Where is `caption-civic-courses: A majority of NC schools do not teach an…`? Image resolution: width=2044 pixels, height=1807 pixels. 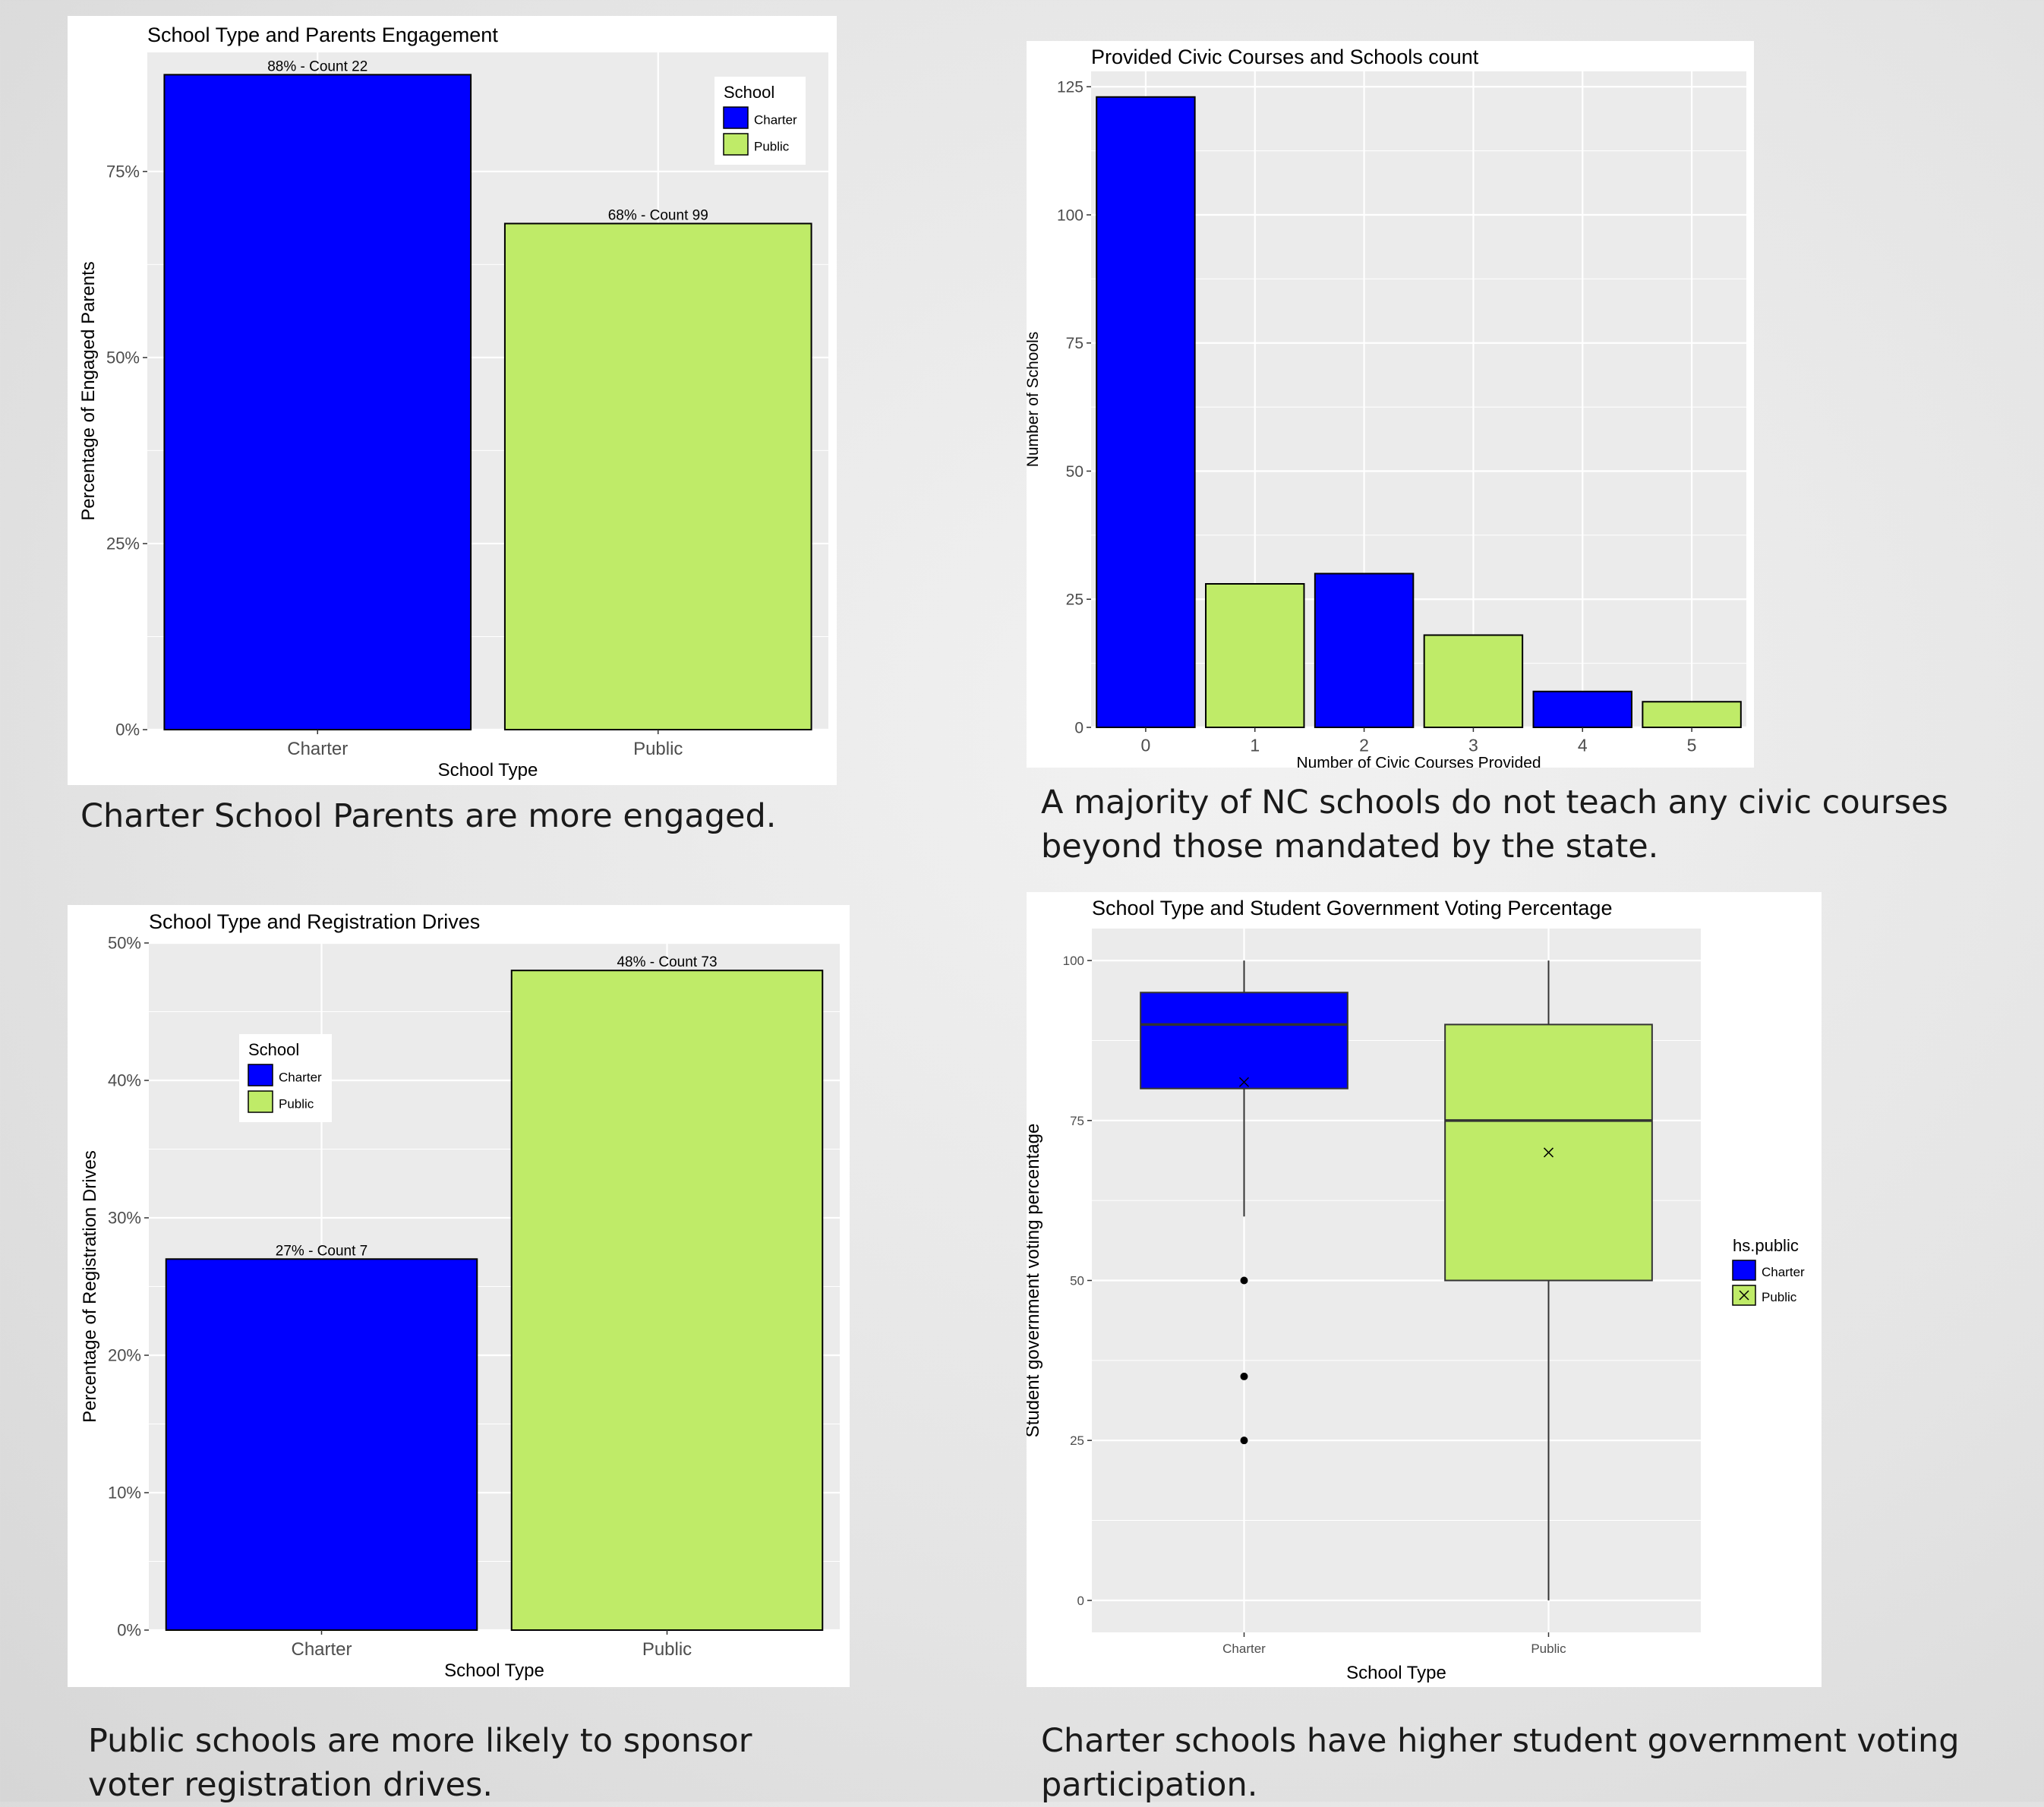 caption-civic-courses: A majority of NC schools do not teach an… is located at coordinates (1494, 825).